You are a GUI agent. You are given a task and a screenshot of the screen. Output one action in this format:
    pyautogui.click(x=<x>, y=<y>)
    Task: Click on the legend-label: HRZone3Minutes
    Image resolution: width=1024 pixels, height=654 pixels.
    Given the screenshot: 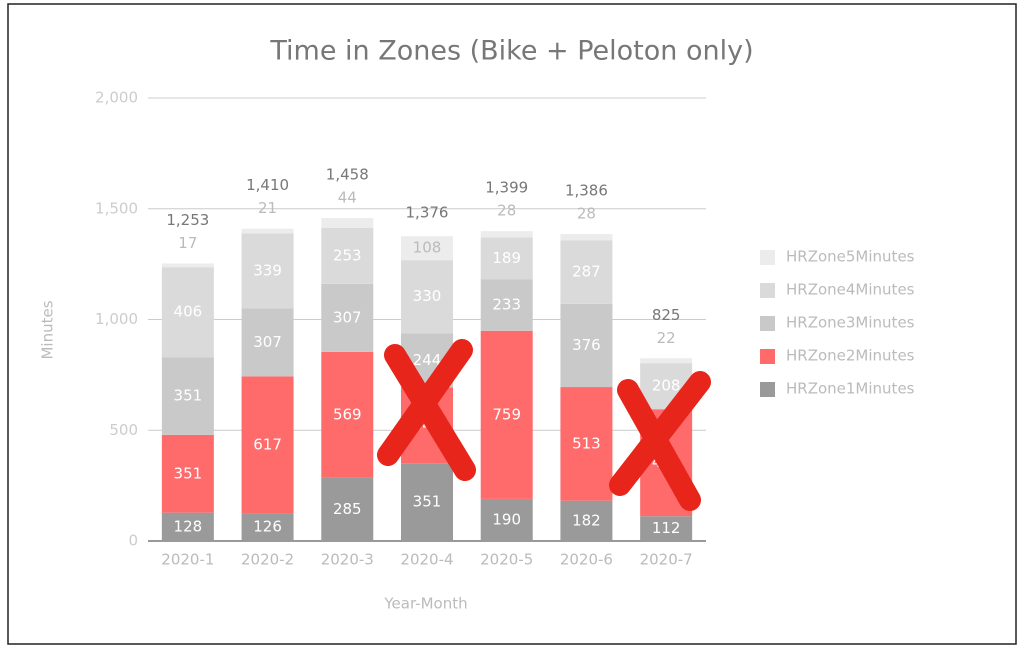 What is the action you would take?
    pyautogui.click(x=850, y=323)
    